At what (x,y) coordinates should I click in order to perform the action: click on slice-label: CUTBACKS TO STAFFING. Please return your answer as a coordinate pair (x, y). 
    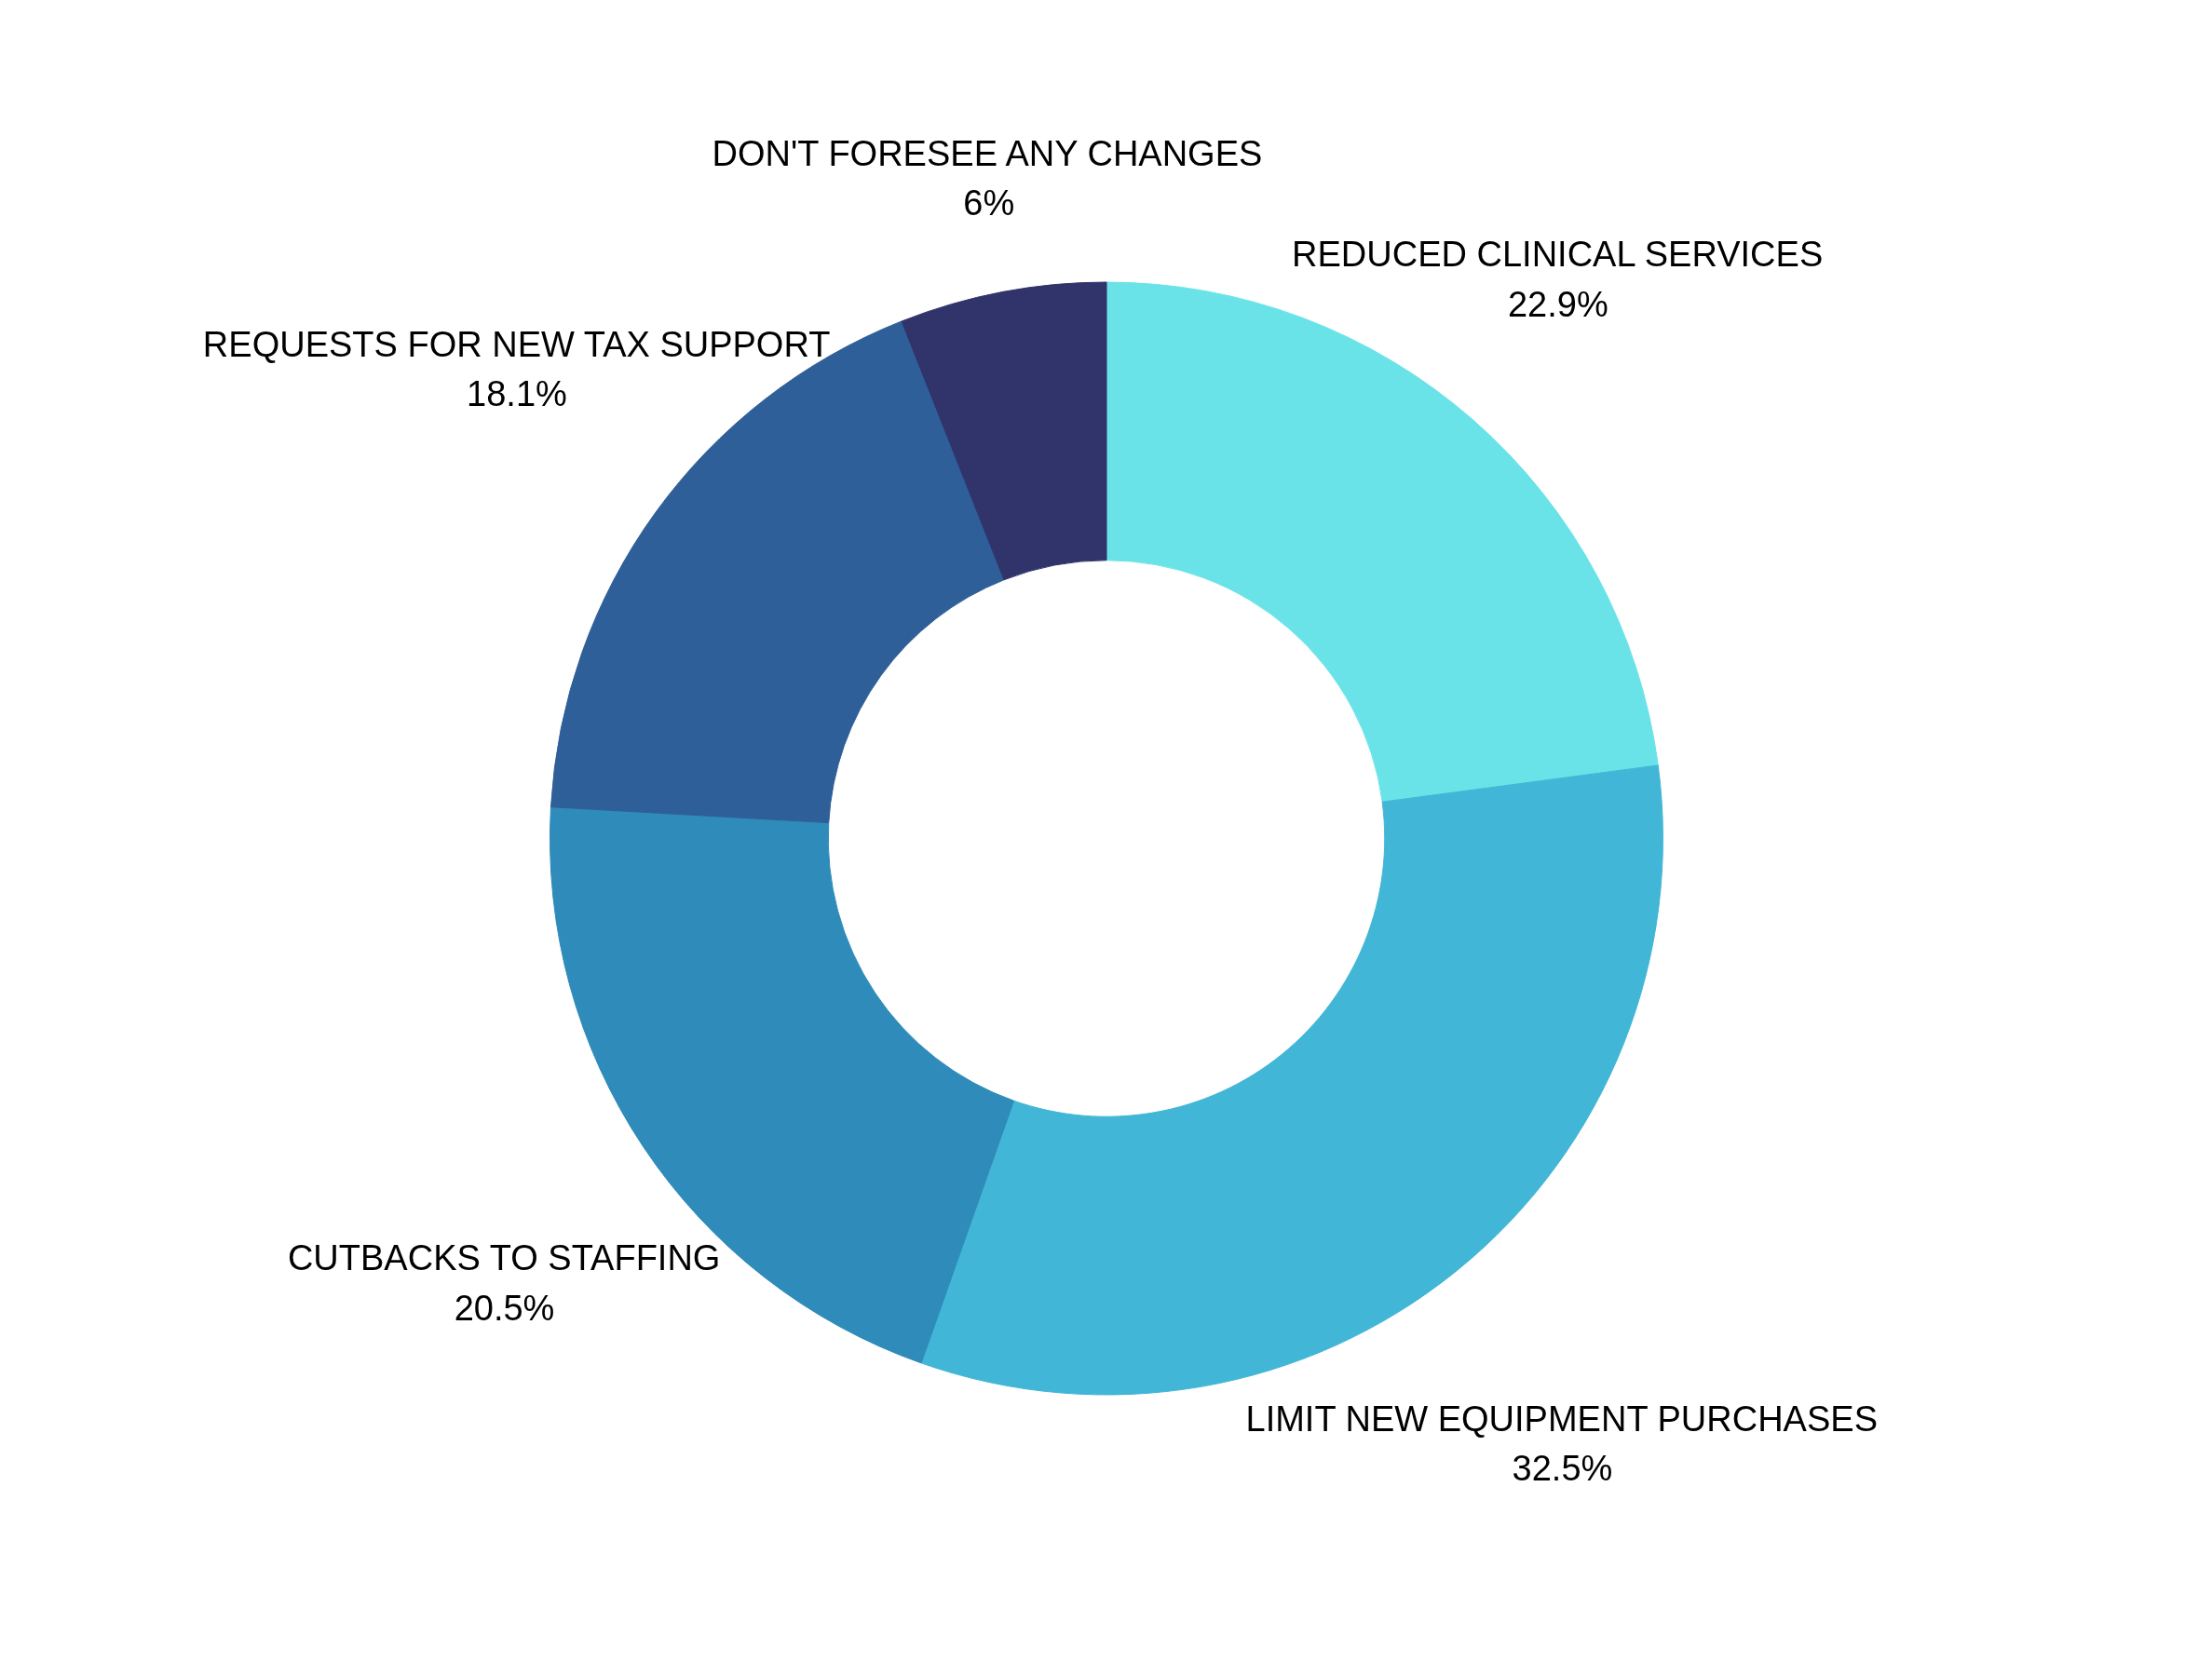
    Looking at the image, I should click on (504, 1258).